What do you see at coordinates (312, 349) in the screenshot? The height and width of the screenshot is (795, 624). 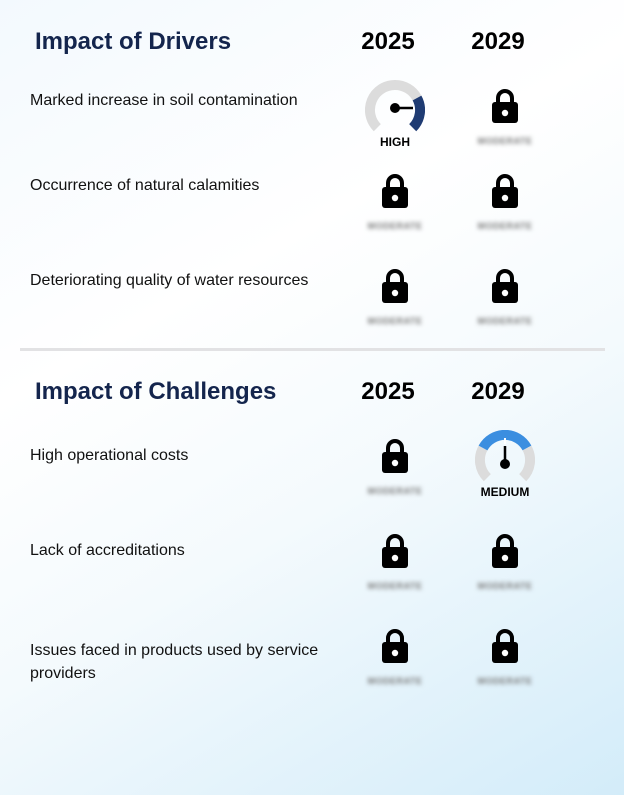 I see `section-divider` at bounding box center [312, 349].